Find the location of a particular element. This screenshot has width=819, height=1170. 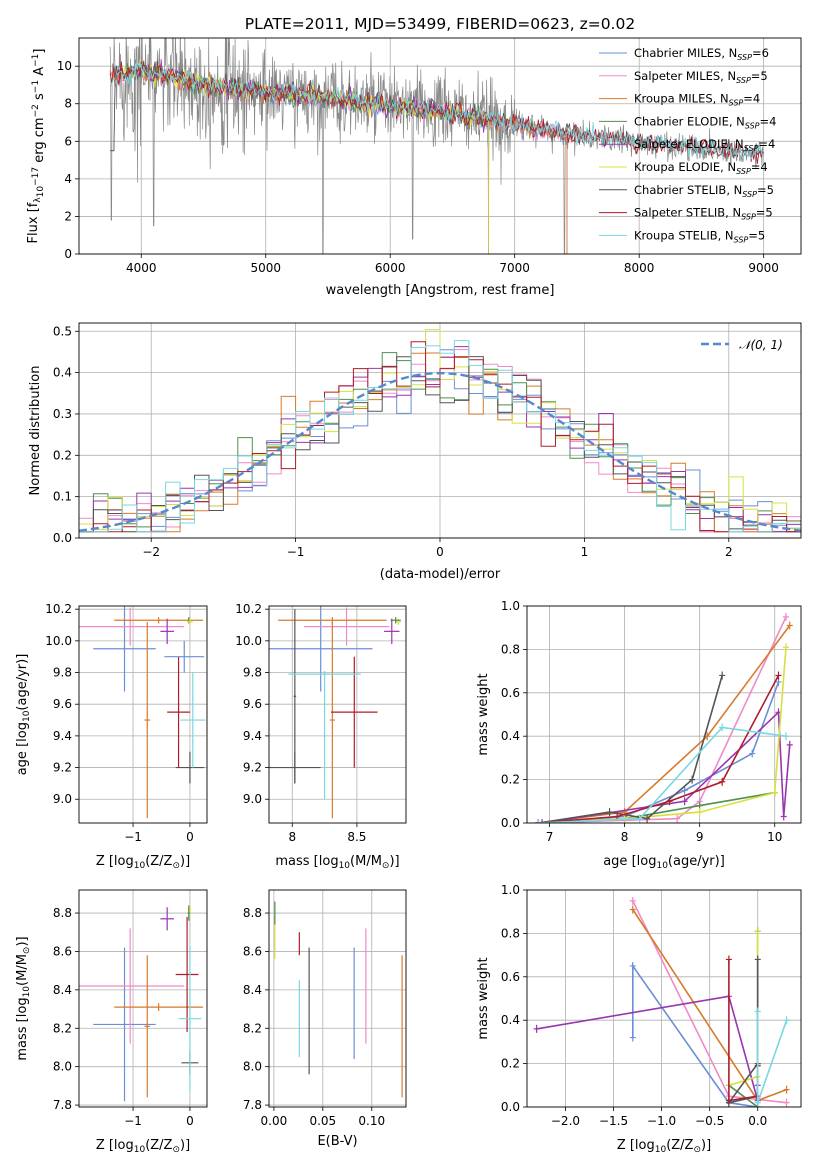

y-tick-label: 0.3 is located at coordinates (62, 414).